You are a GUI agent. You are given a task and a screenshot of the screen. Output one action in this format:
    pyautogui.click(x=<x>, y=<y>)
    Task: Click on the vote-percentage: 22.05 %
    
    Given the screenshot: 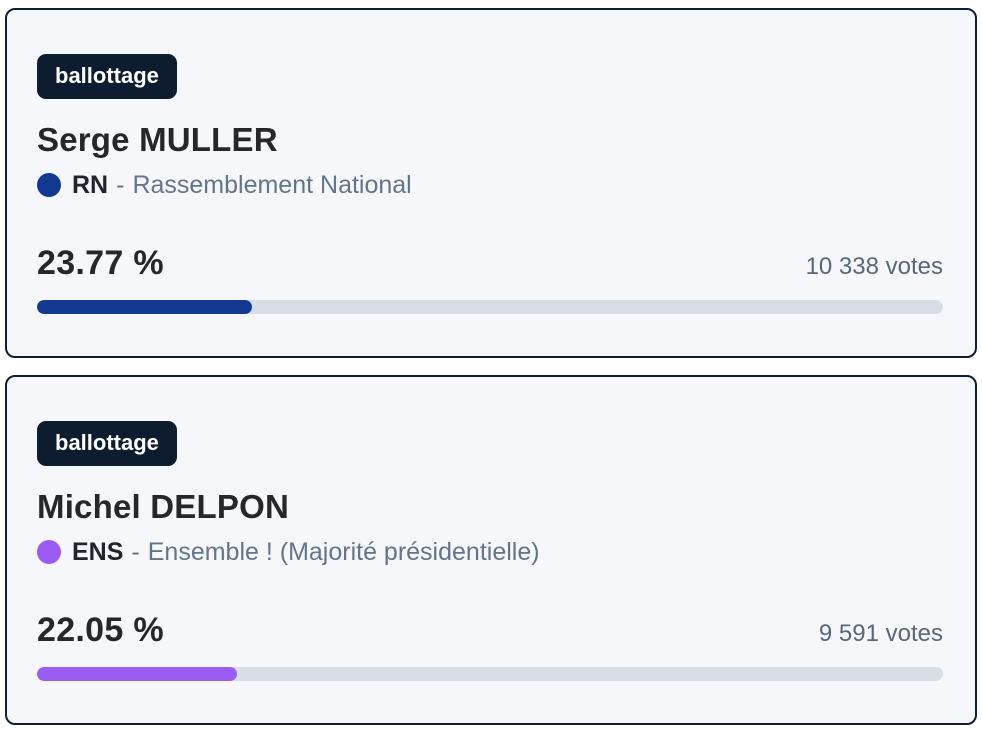 What is the action you would take?
    pyautogui.click(x=100, y=630)
    